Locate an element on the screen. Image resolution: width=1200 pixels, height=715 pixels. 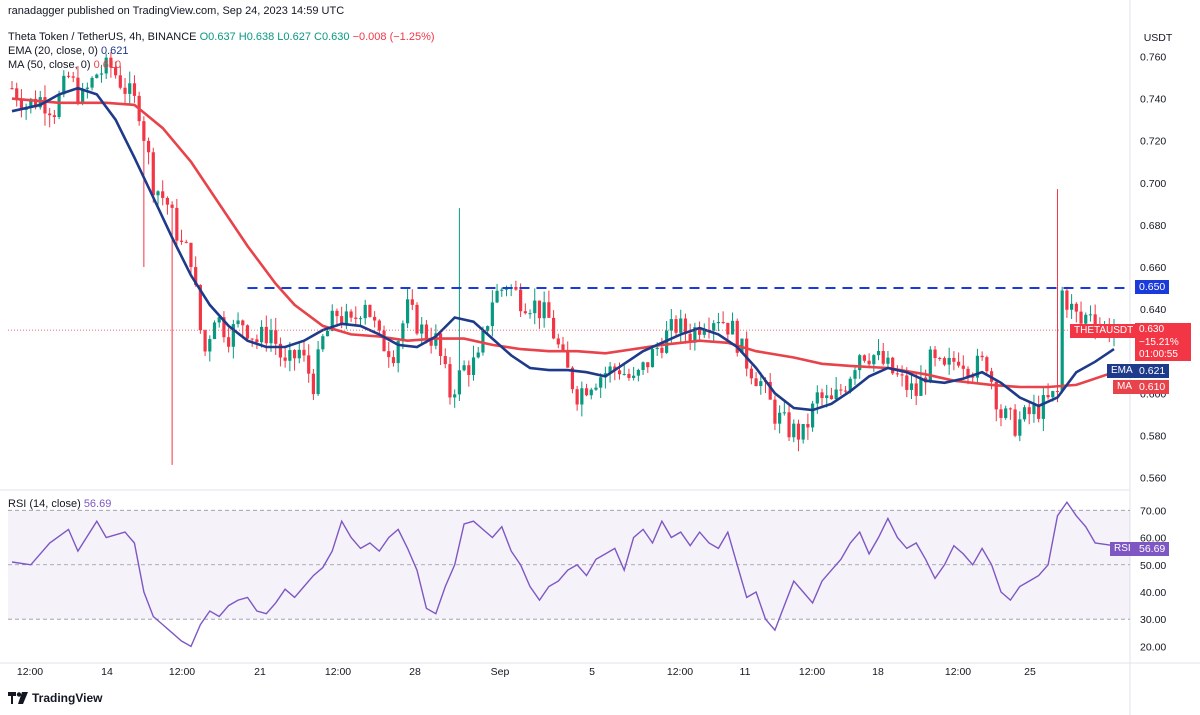
legend-ema-label: EMA (20, close, 0) is located at coordinates (53, 51).